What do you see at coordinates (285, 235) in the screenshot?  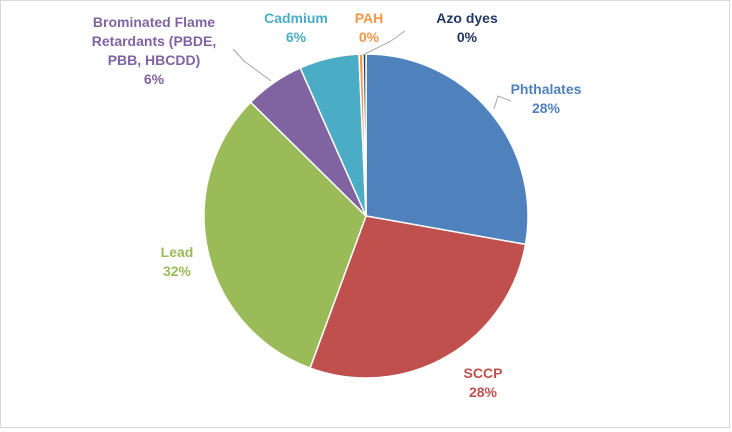 I see `pie-slice-lead` at bounding box center [285, 235].